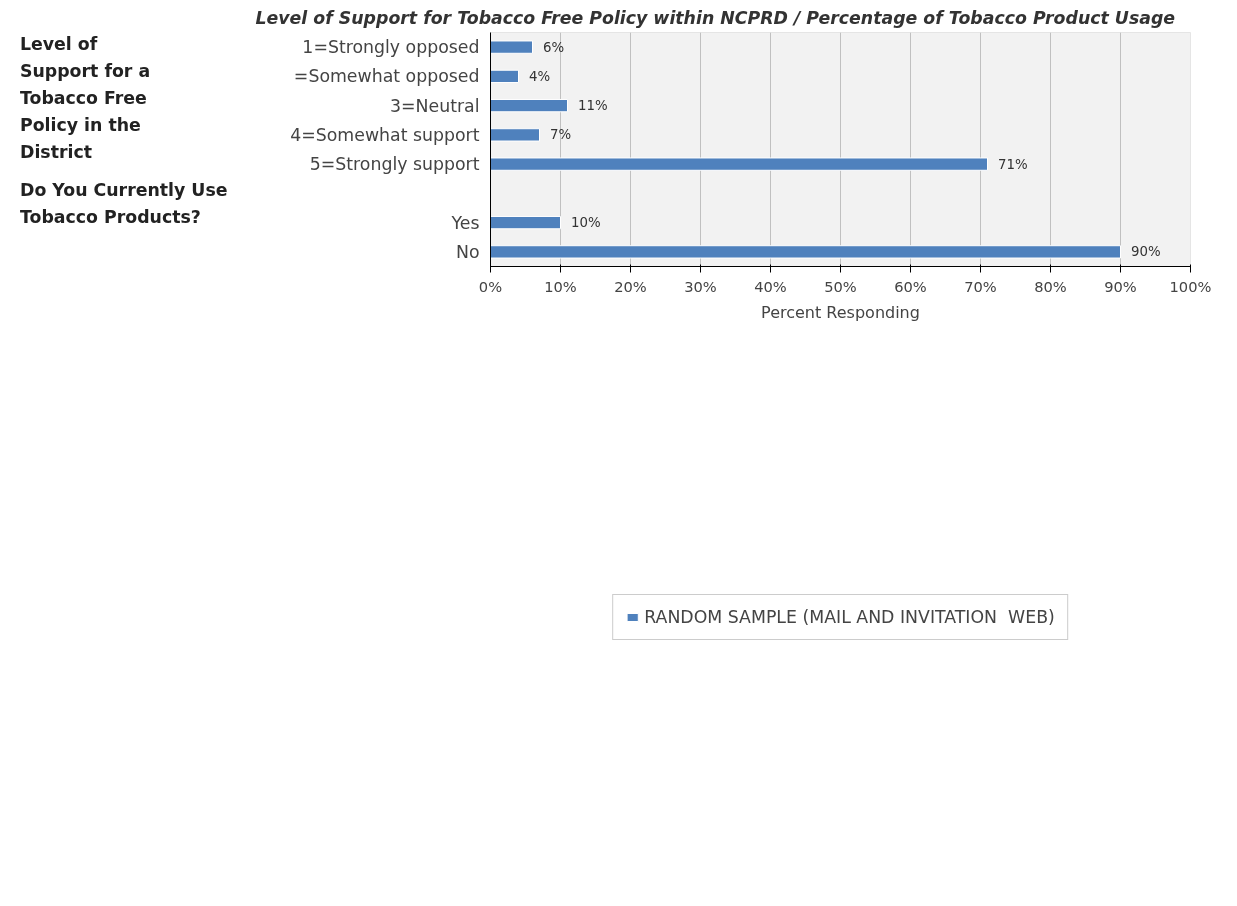 This screenshot has height=906, width=1237. I want to click on y-tick-label: 4=Somewhat support, so click(385, 134).